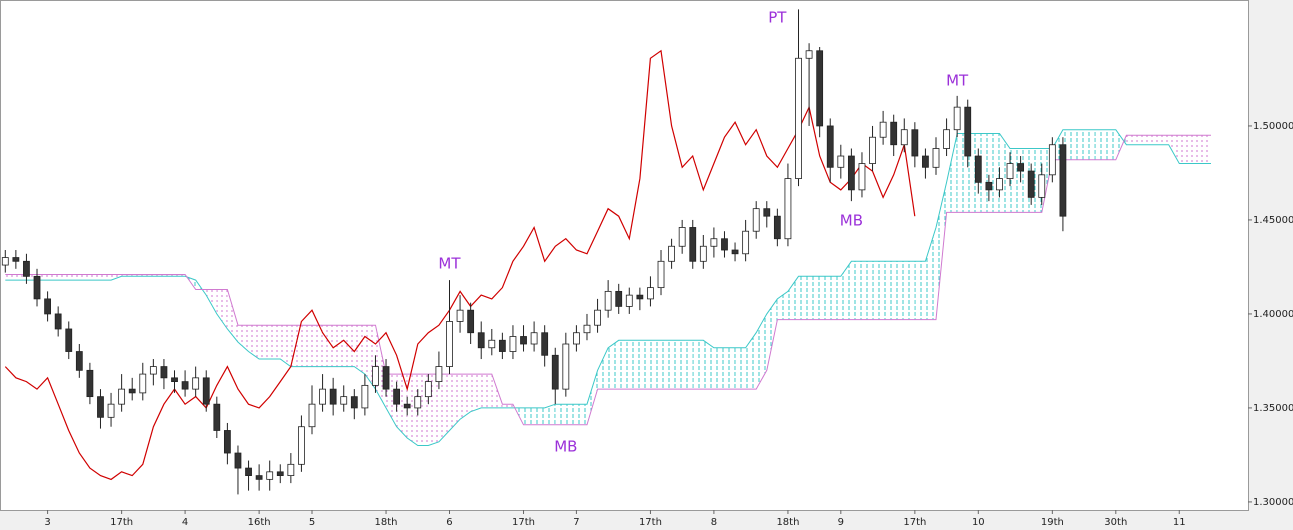 This screenshot has width=1293, height=530. I want to click on annotation: MT, so click(449, 263).